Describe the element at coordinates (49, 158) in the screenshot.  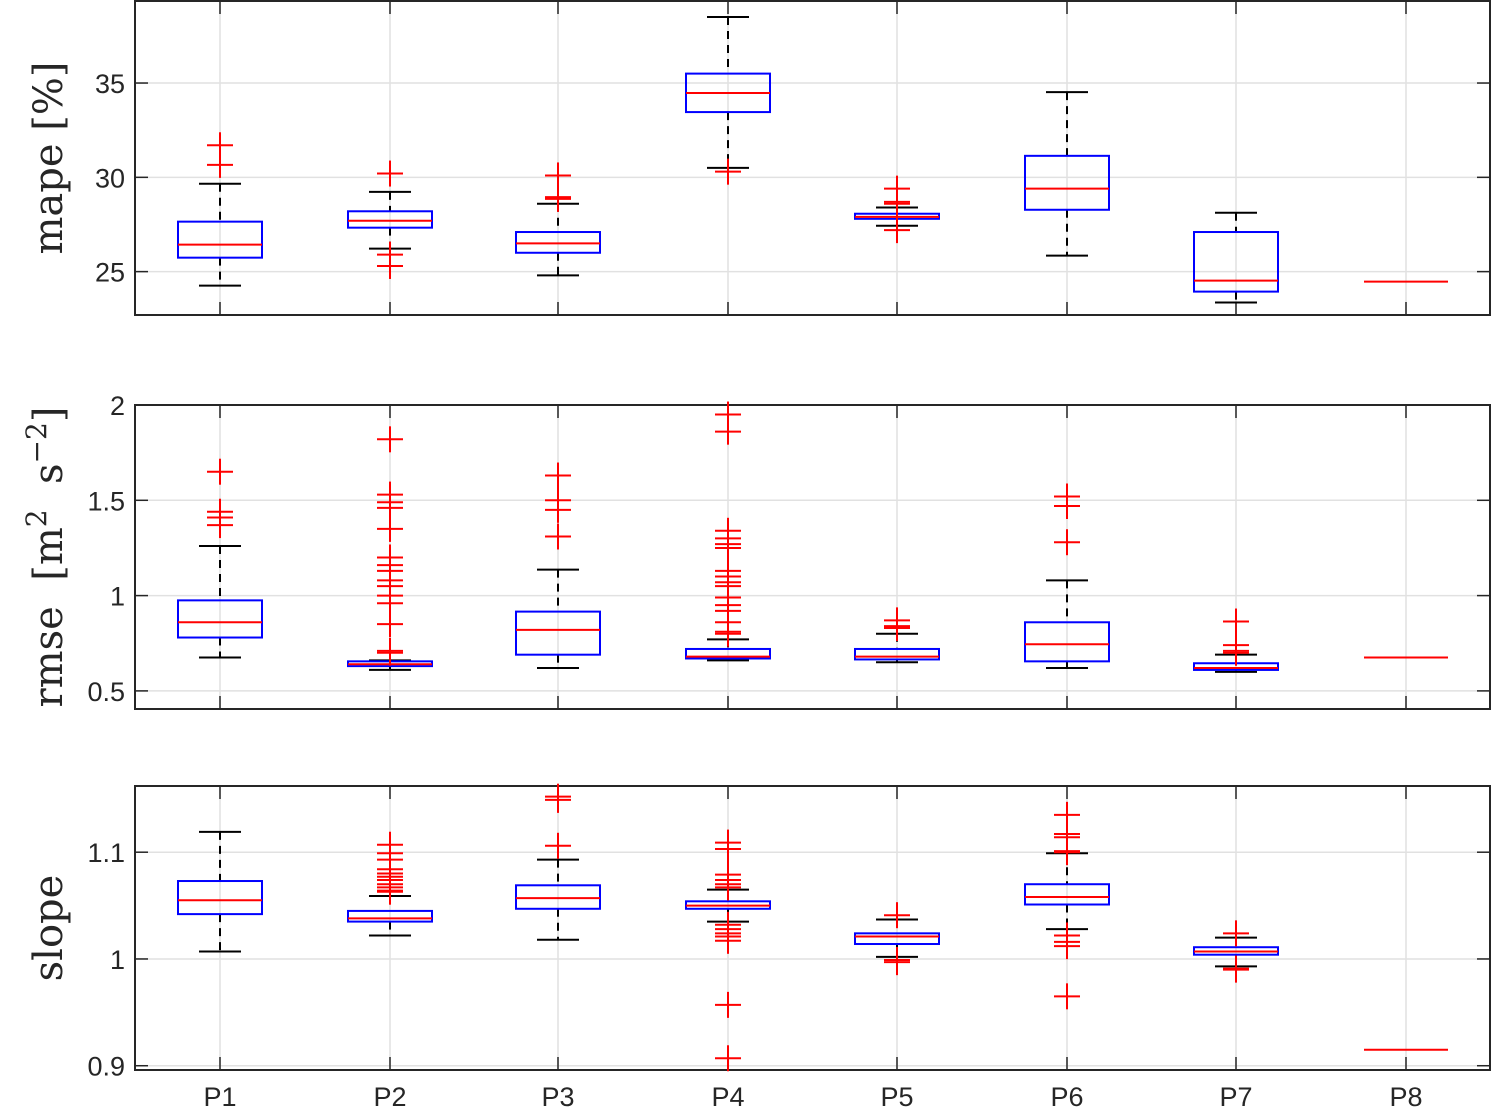
I see `y-axis-title: mape [%]` at that location.